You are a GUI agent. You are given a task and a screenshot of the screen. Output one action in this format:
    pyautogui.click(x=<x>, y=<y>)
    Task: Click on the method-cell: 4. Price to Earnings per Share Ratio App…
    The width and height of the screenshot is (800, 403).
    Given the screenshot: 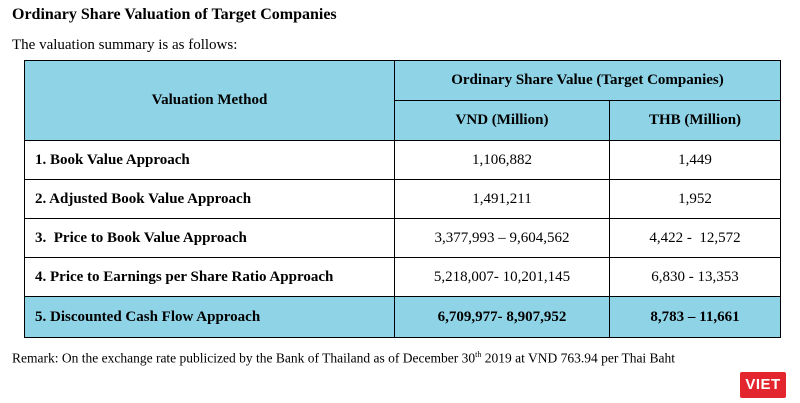 What is the action you would take?
    pyautogui.click(x=209, y=277)
    